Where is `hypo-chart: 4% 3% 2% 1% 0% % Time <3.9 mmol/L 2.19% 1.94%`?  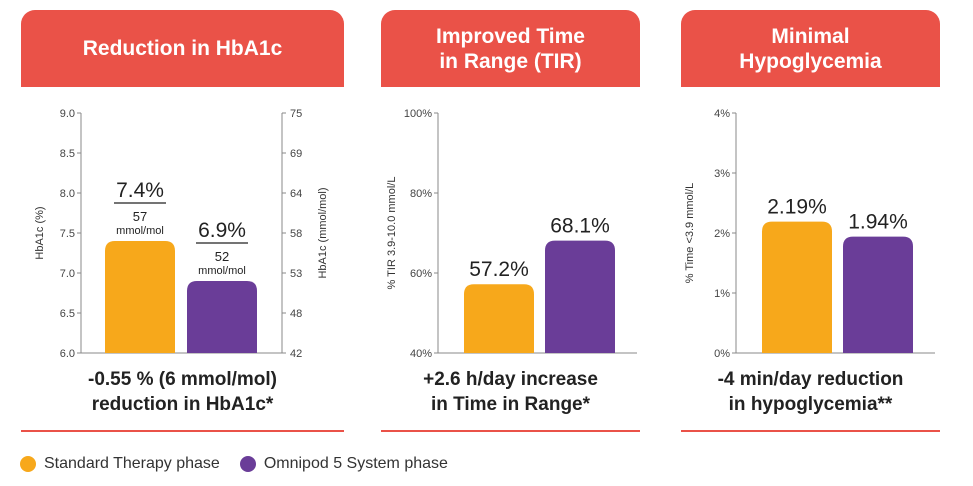 hypo-chart: 4% 3% 2% 1% 0% % Time <3.9 mmol/L 2.19% 1.94% is located at coordinates (809, 234).